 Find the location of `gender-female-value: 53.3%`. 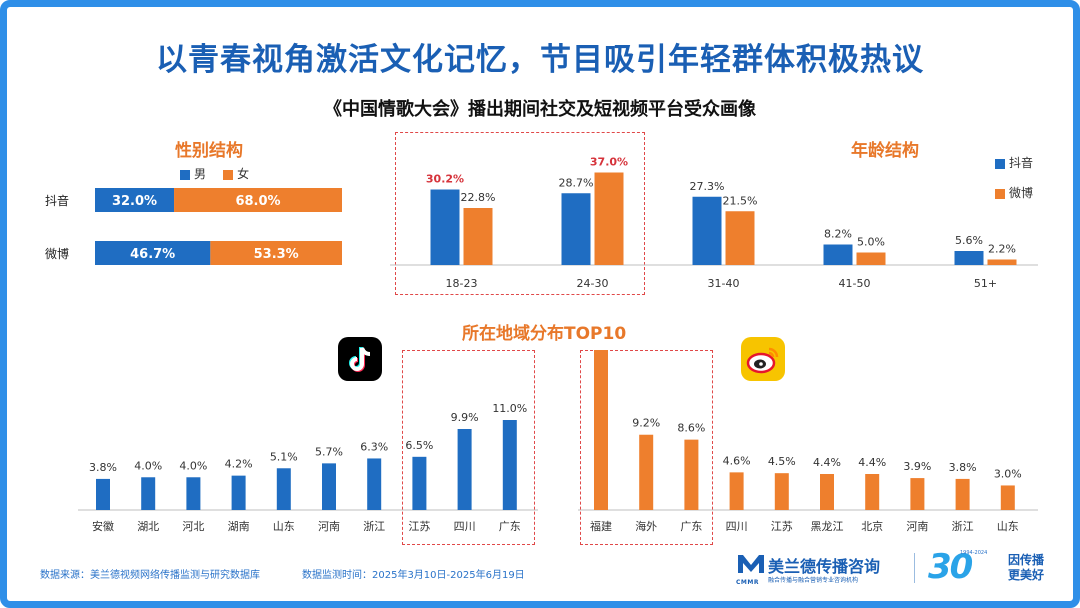

gender-female-value: 53.3% is located at coordinates (276, 254).